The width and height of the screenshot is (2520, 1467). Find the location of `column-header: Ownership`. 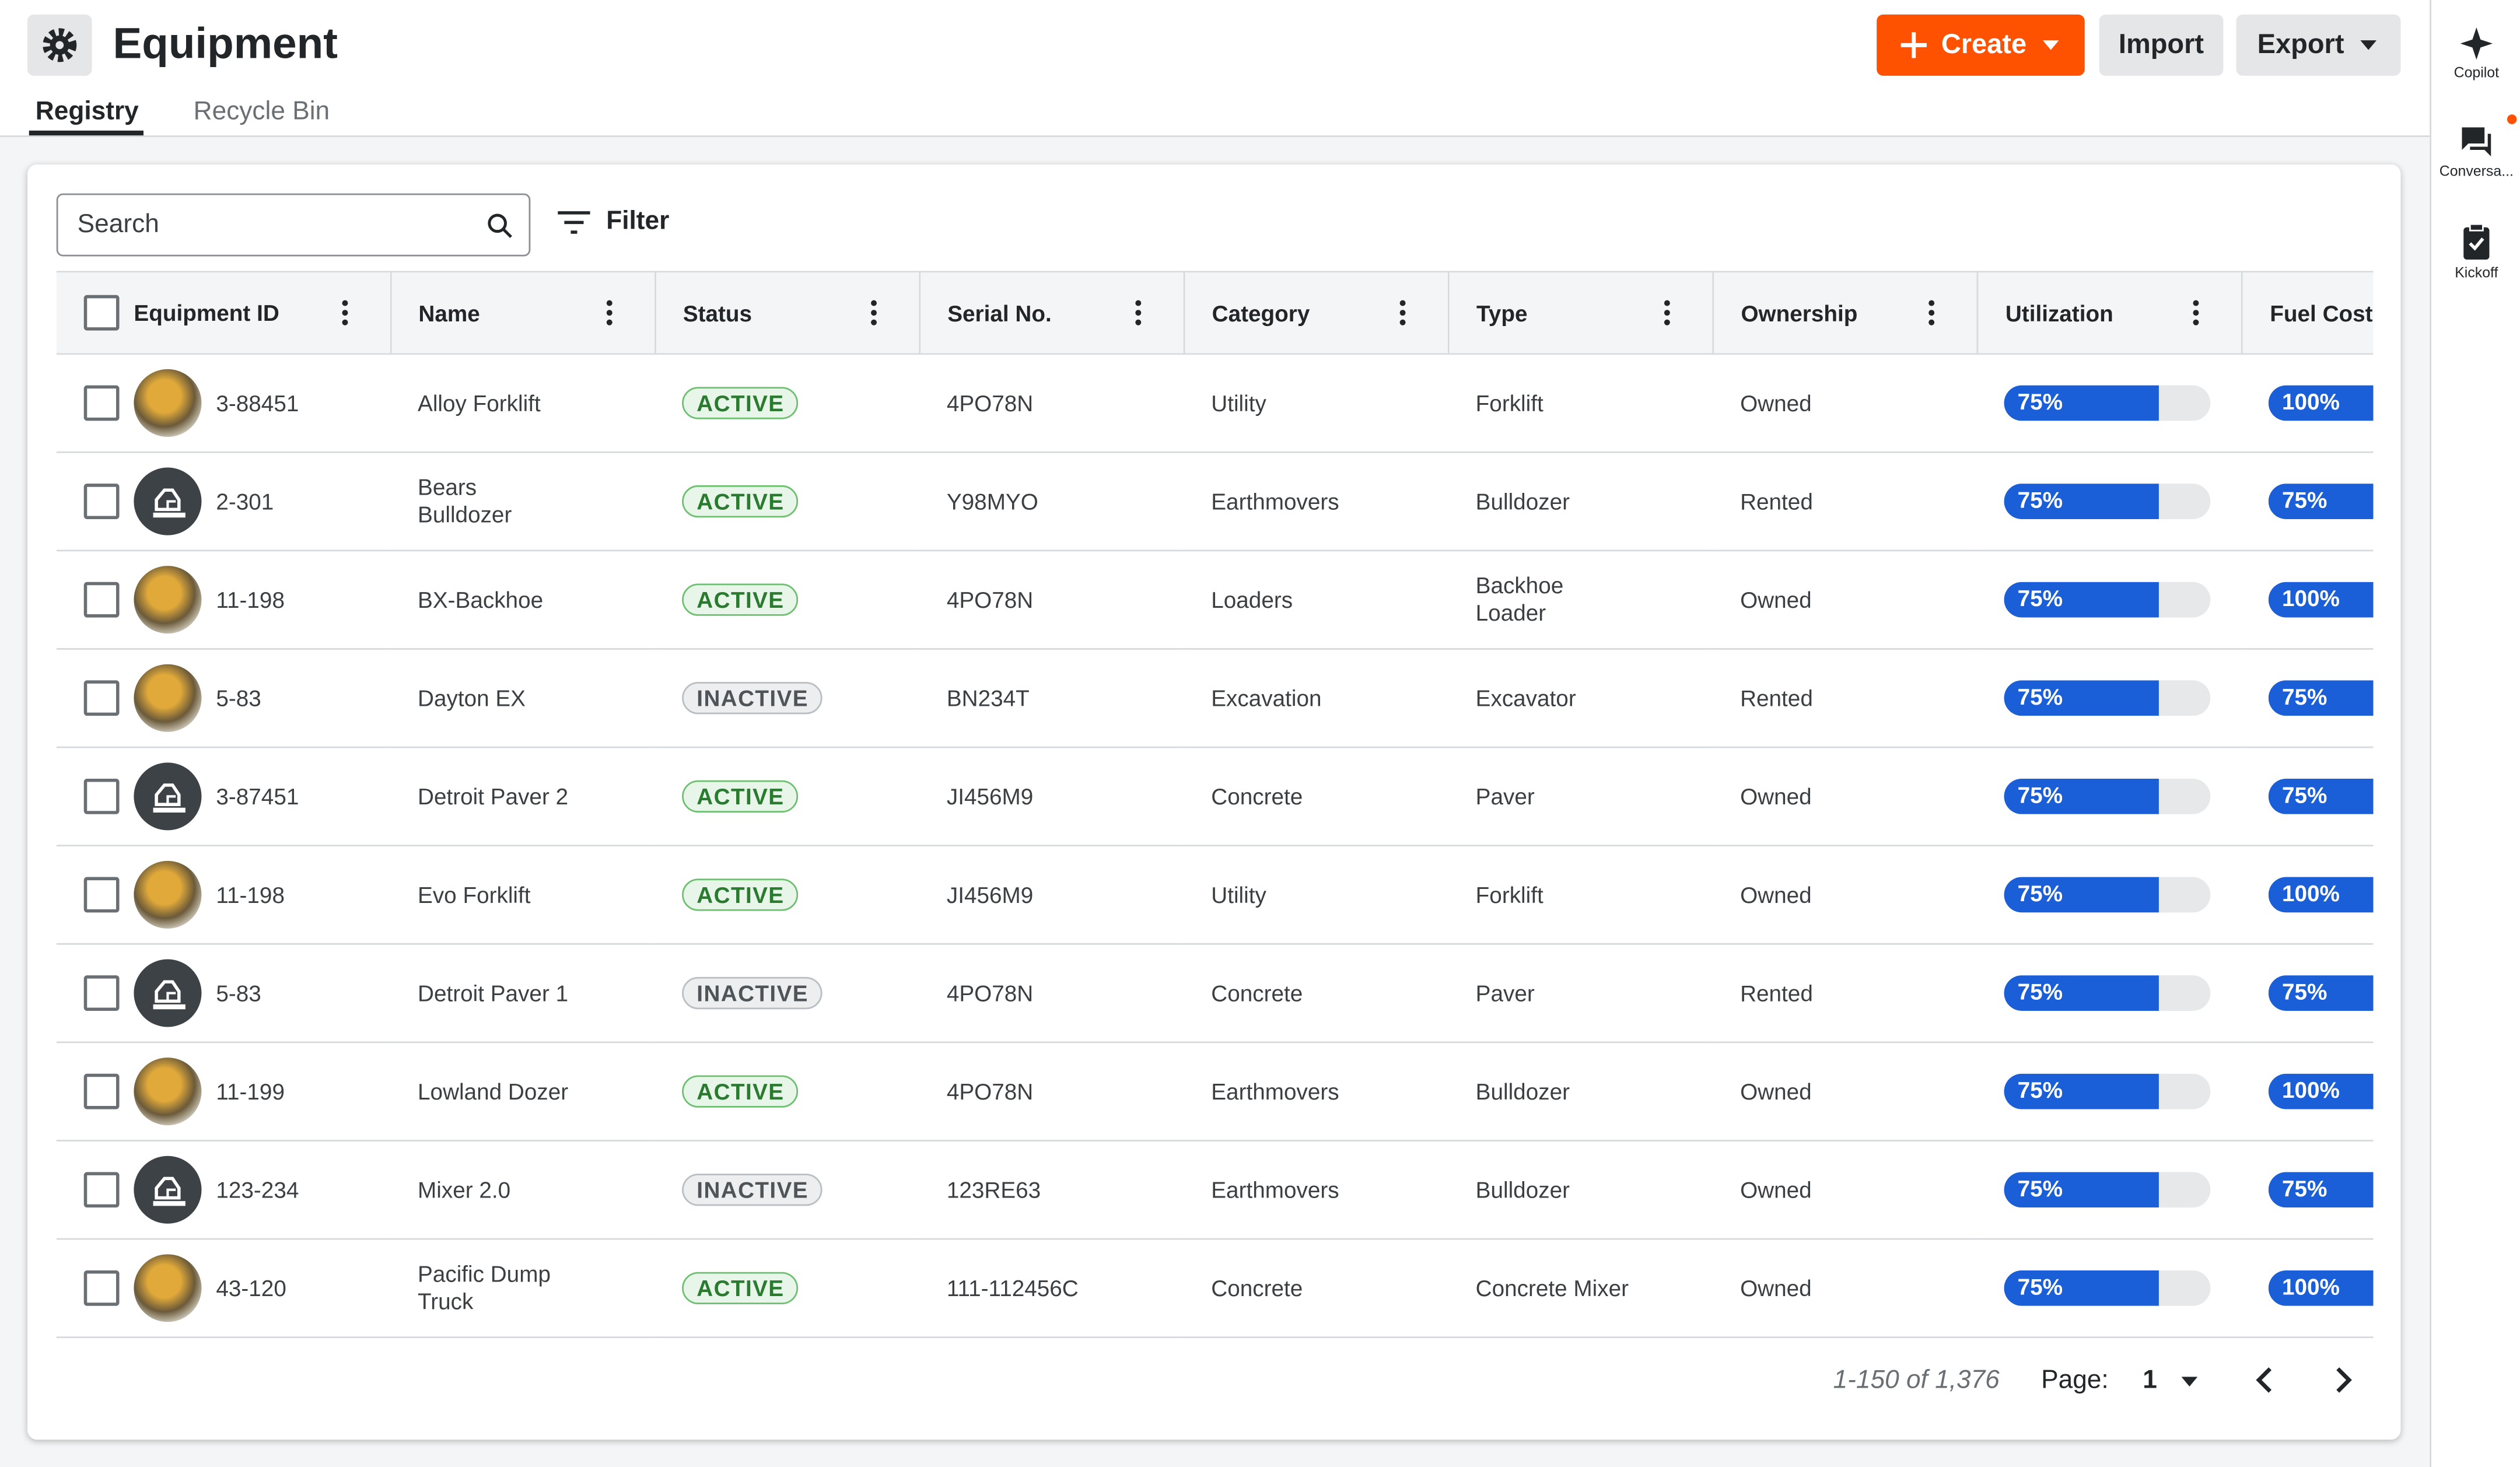

column-header: Ownership is located at coordinates (1845, 313).